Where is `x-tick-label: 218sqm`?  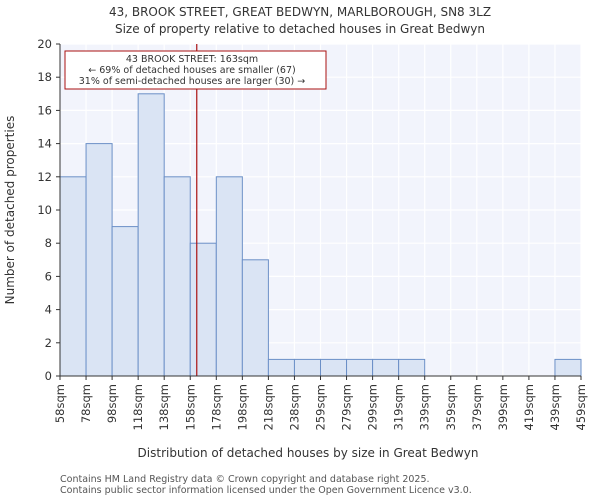 x-tick-label: 218sqm is located at coordinates (268, 407).